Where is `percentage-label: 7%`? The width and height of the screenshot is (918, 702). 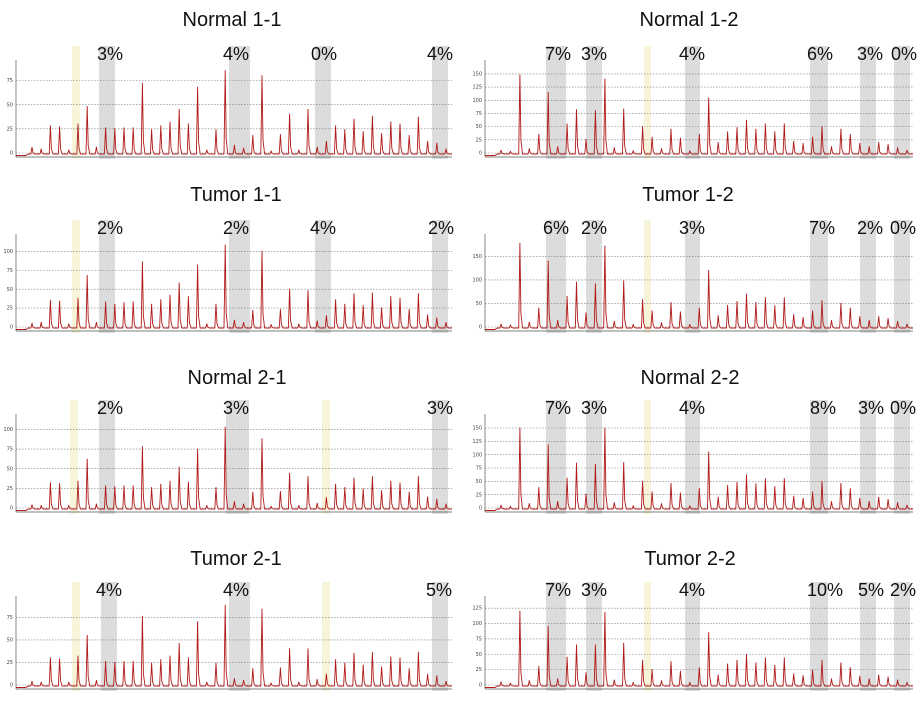
percentage-label: 7% is located at coordinates (558, 590).